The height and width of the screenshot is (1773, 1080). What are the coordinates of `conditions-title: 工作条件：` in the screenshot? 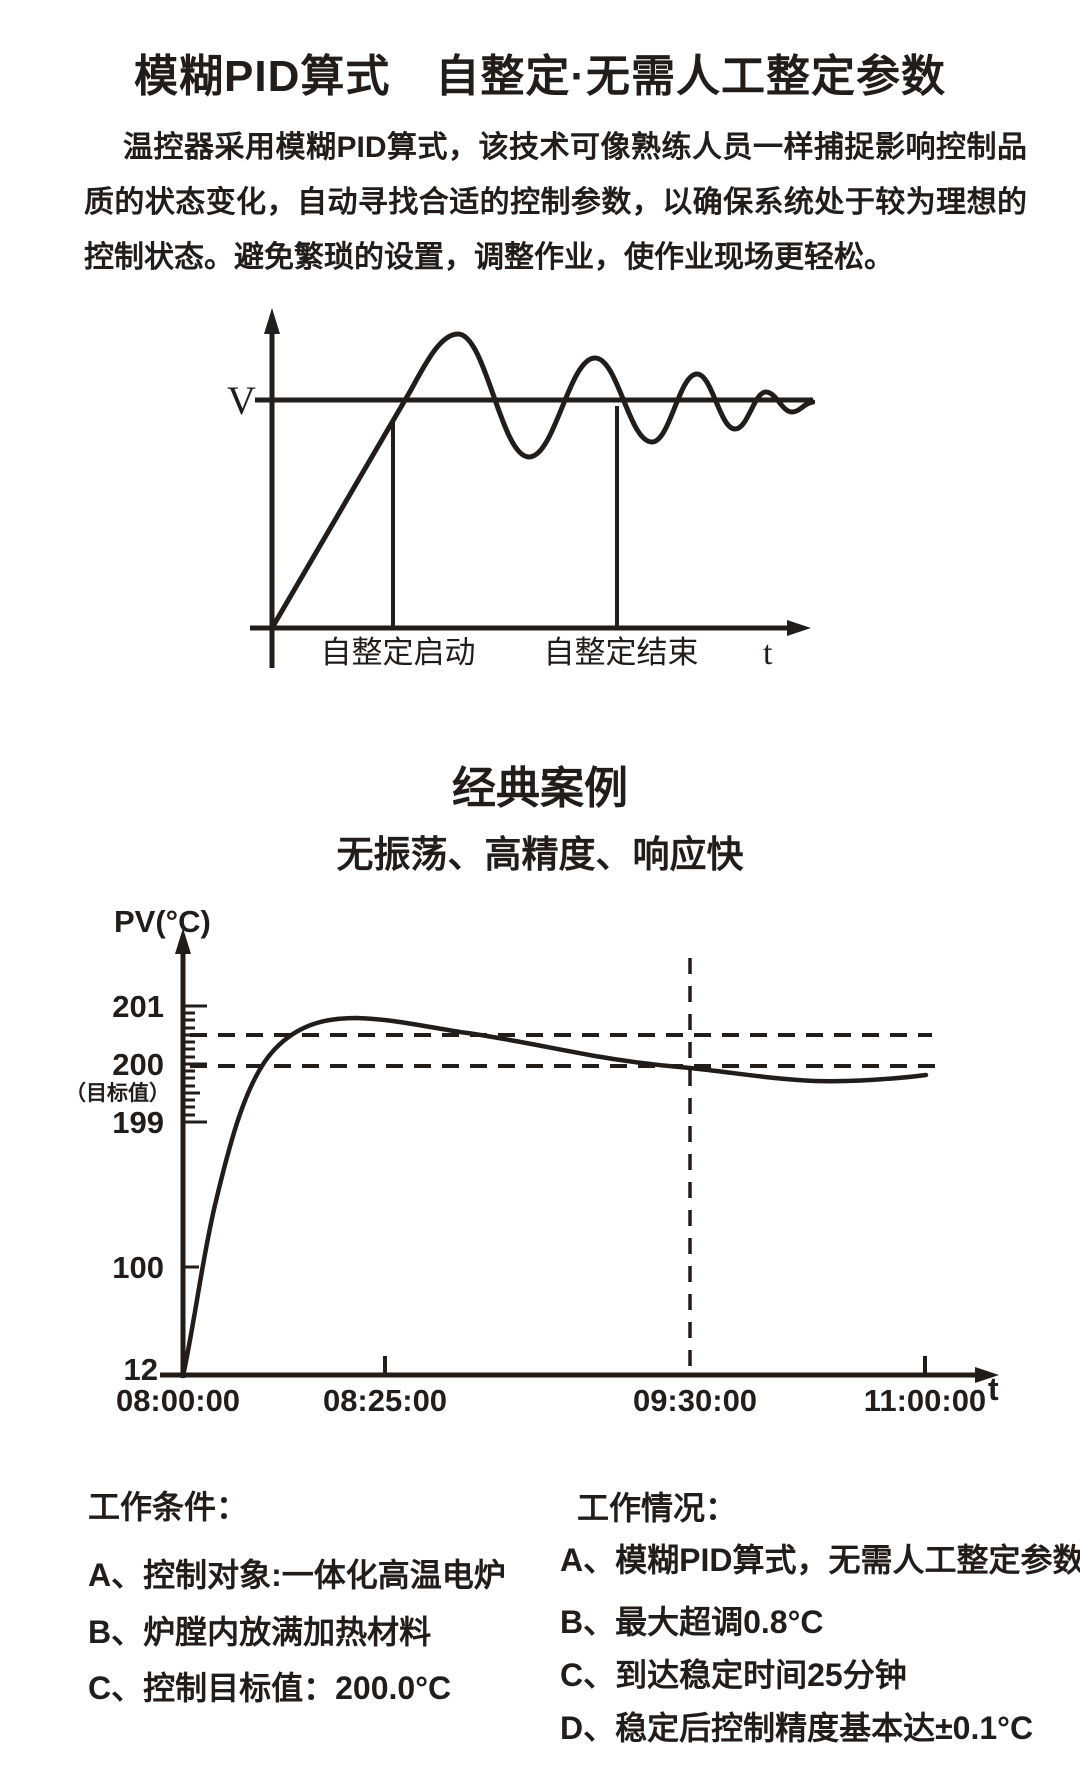 It's located at (168, 1507).